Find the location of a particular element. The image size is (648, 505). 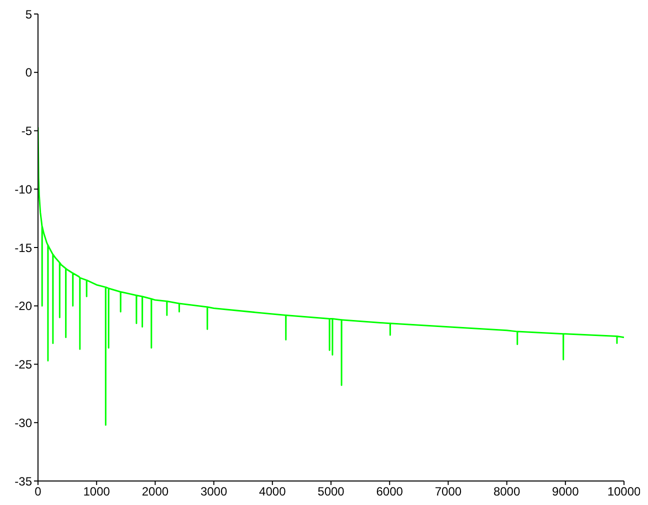

x-tick-label: 1000 is located at coordinates (96, 491).